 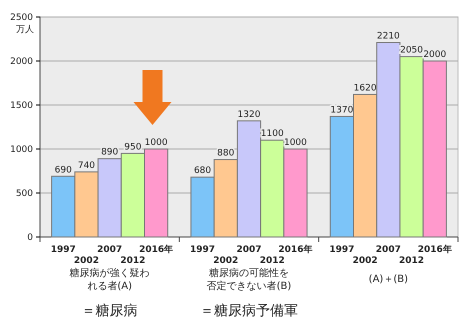 I want to click on series-label: 2016年, so click(x=295, y=249).